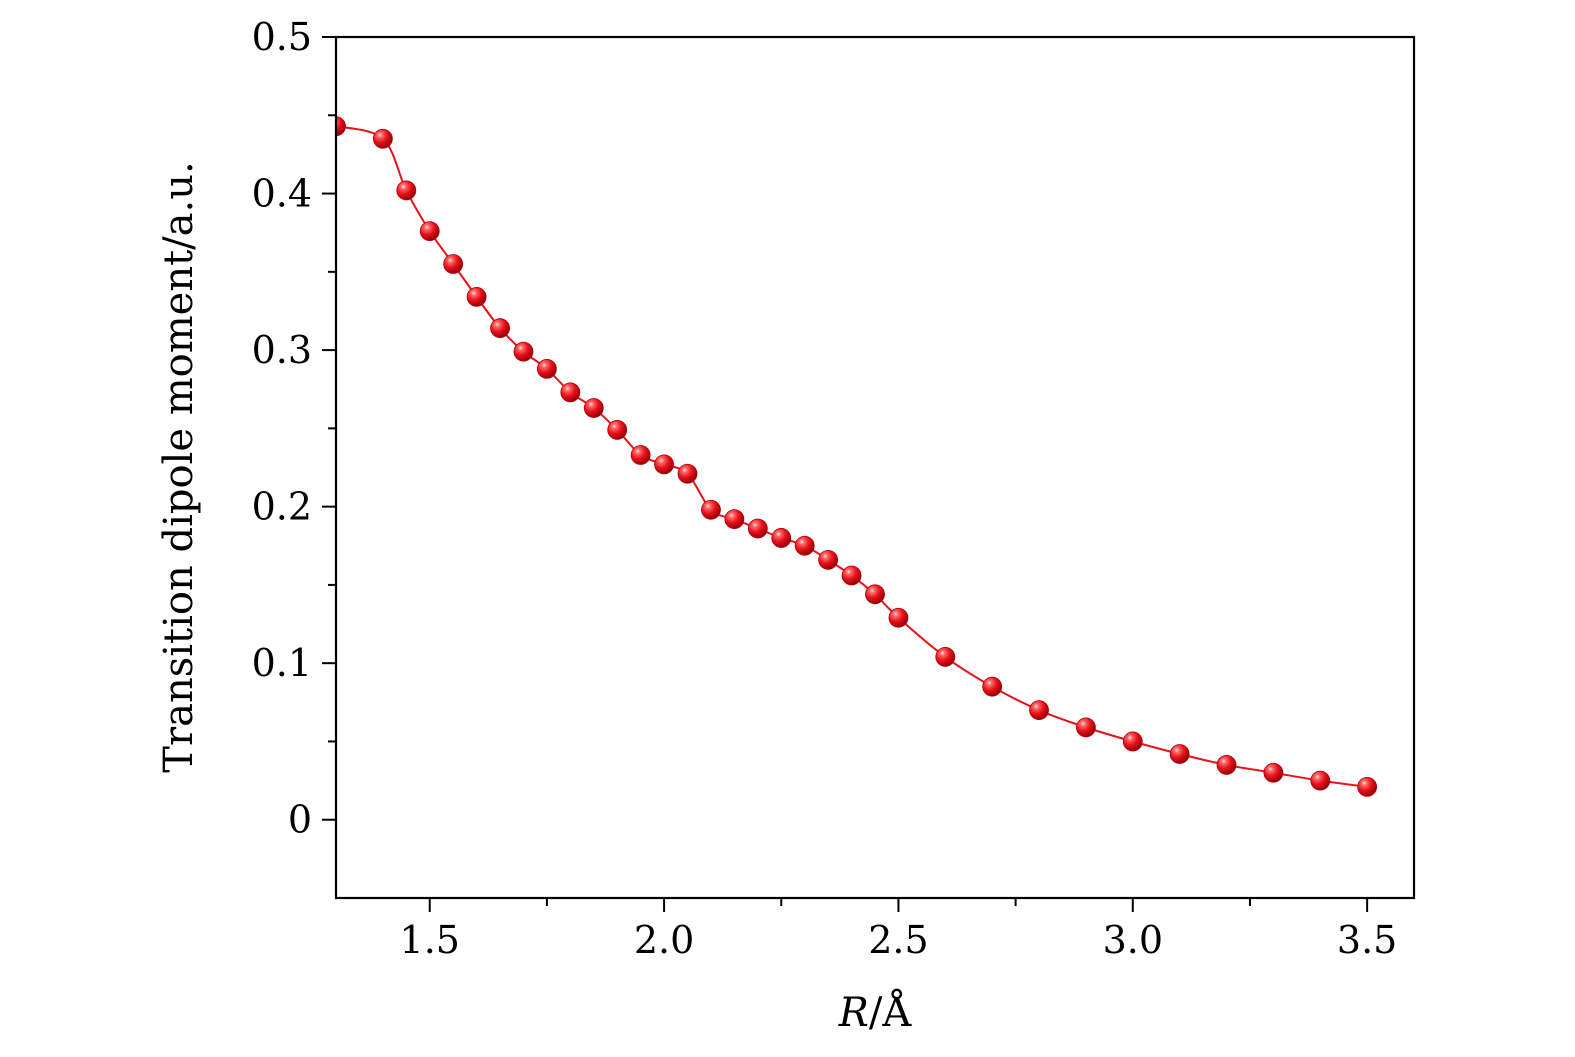 The width and height of the screenshot is (1575, 1057). Describe the element at coordinates (282, 507) in the screenshot. I see `y-tick-label: 0.2` at that location.